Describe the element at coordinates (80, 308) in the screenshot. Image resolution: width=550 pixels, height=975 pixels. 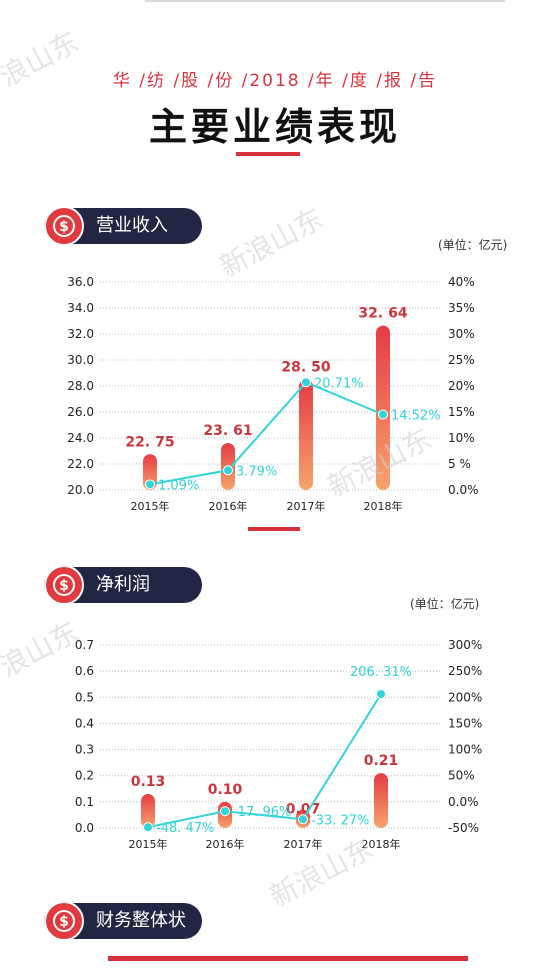
I see `y-tick-label: 34.0` at that location.